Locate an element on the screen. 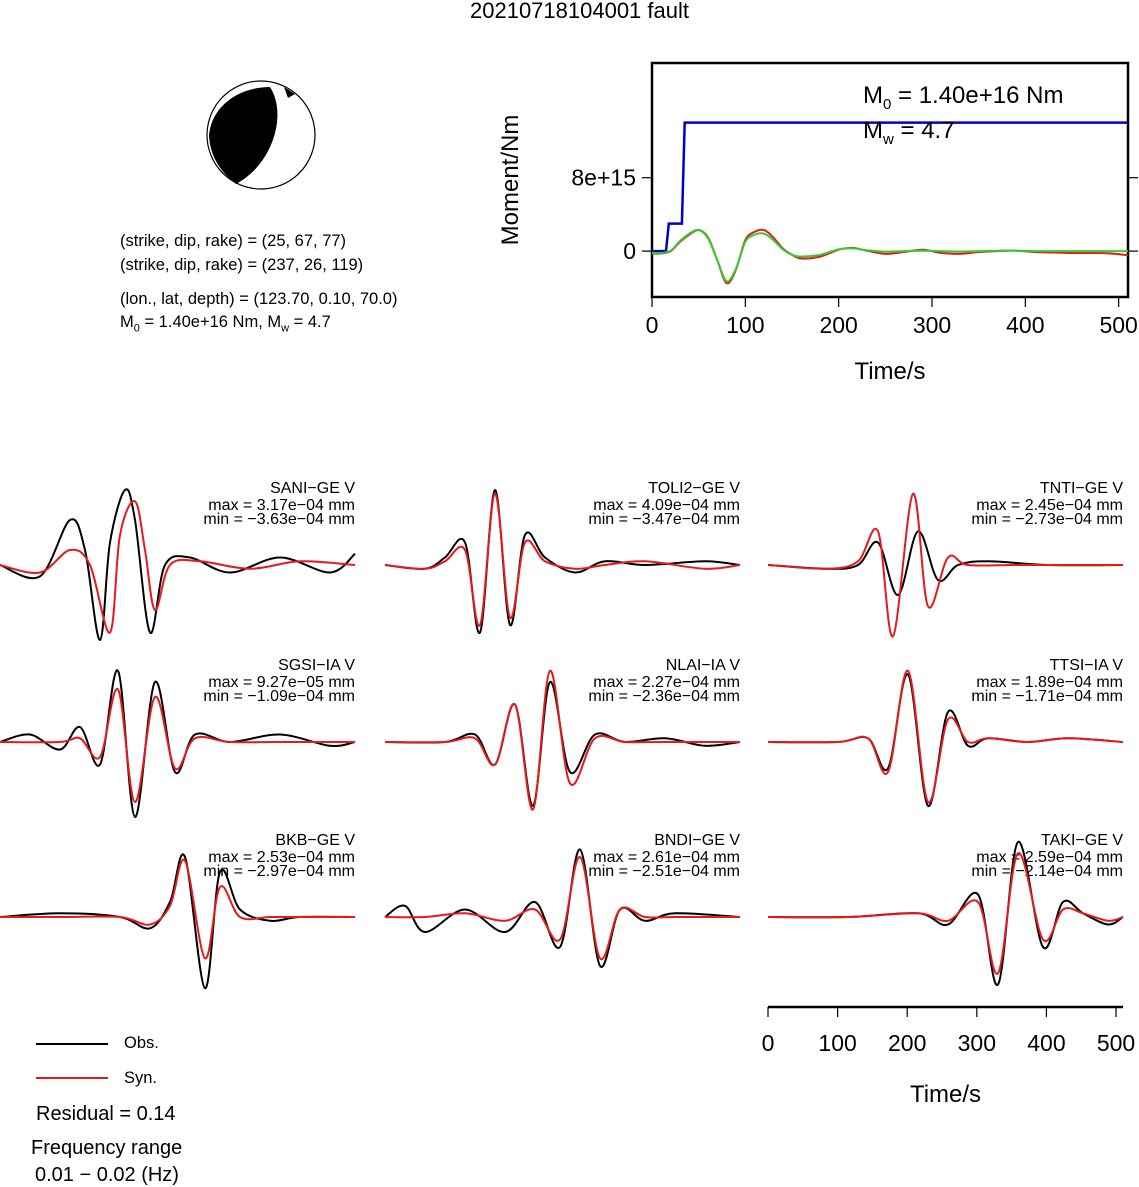 The image size is (1139, 1187). legend-lines is located at coordinates (72, 1061).